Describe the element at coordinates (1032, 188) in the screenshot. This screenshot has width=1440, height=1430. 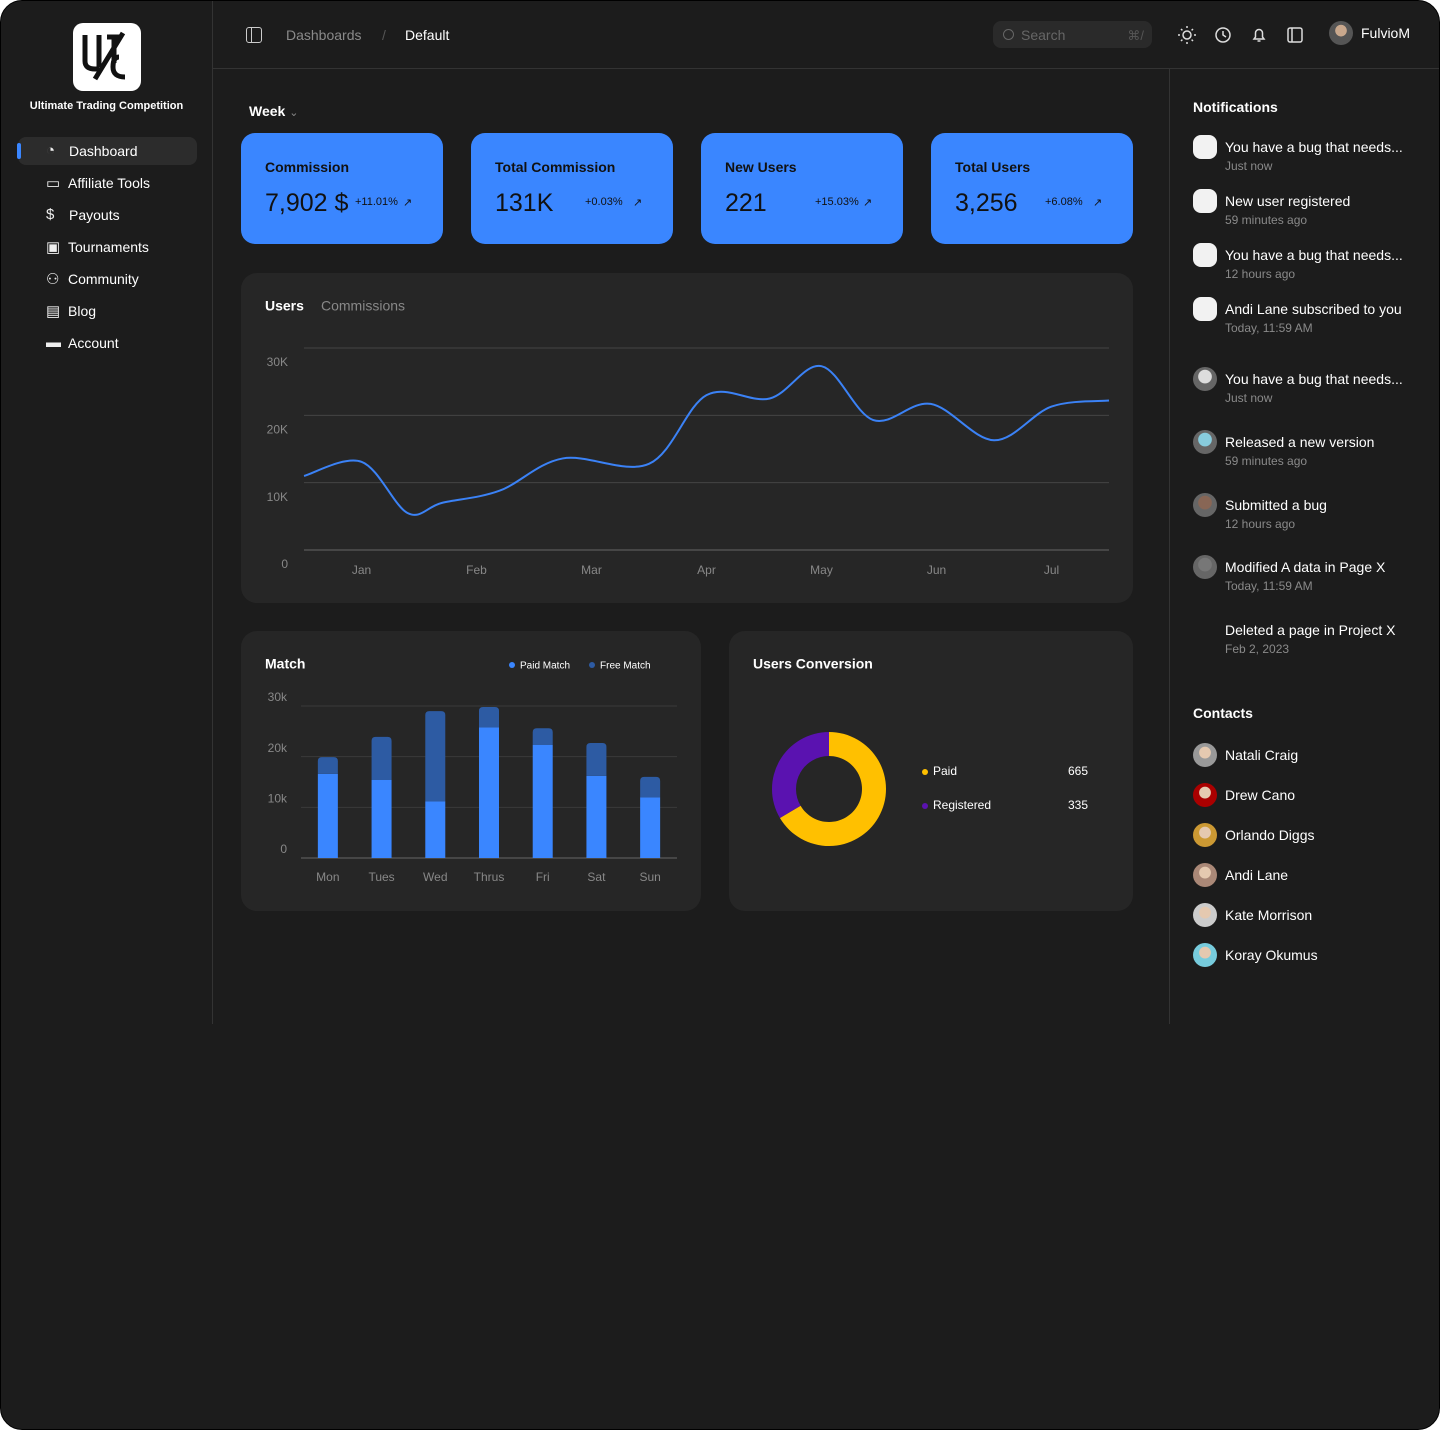
I see `stat-card: Total Users 3,256 +6.08% ↗` at that location.